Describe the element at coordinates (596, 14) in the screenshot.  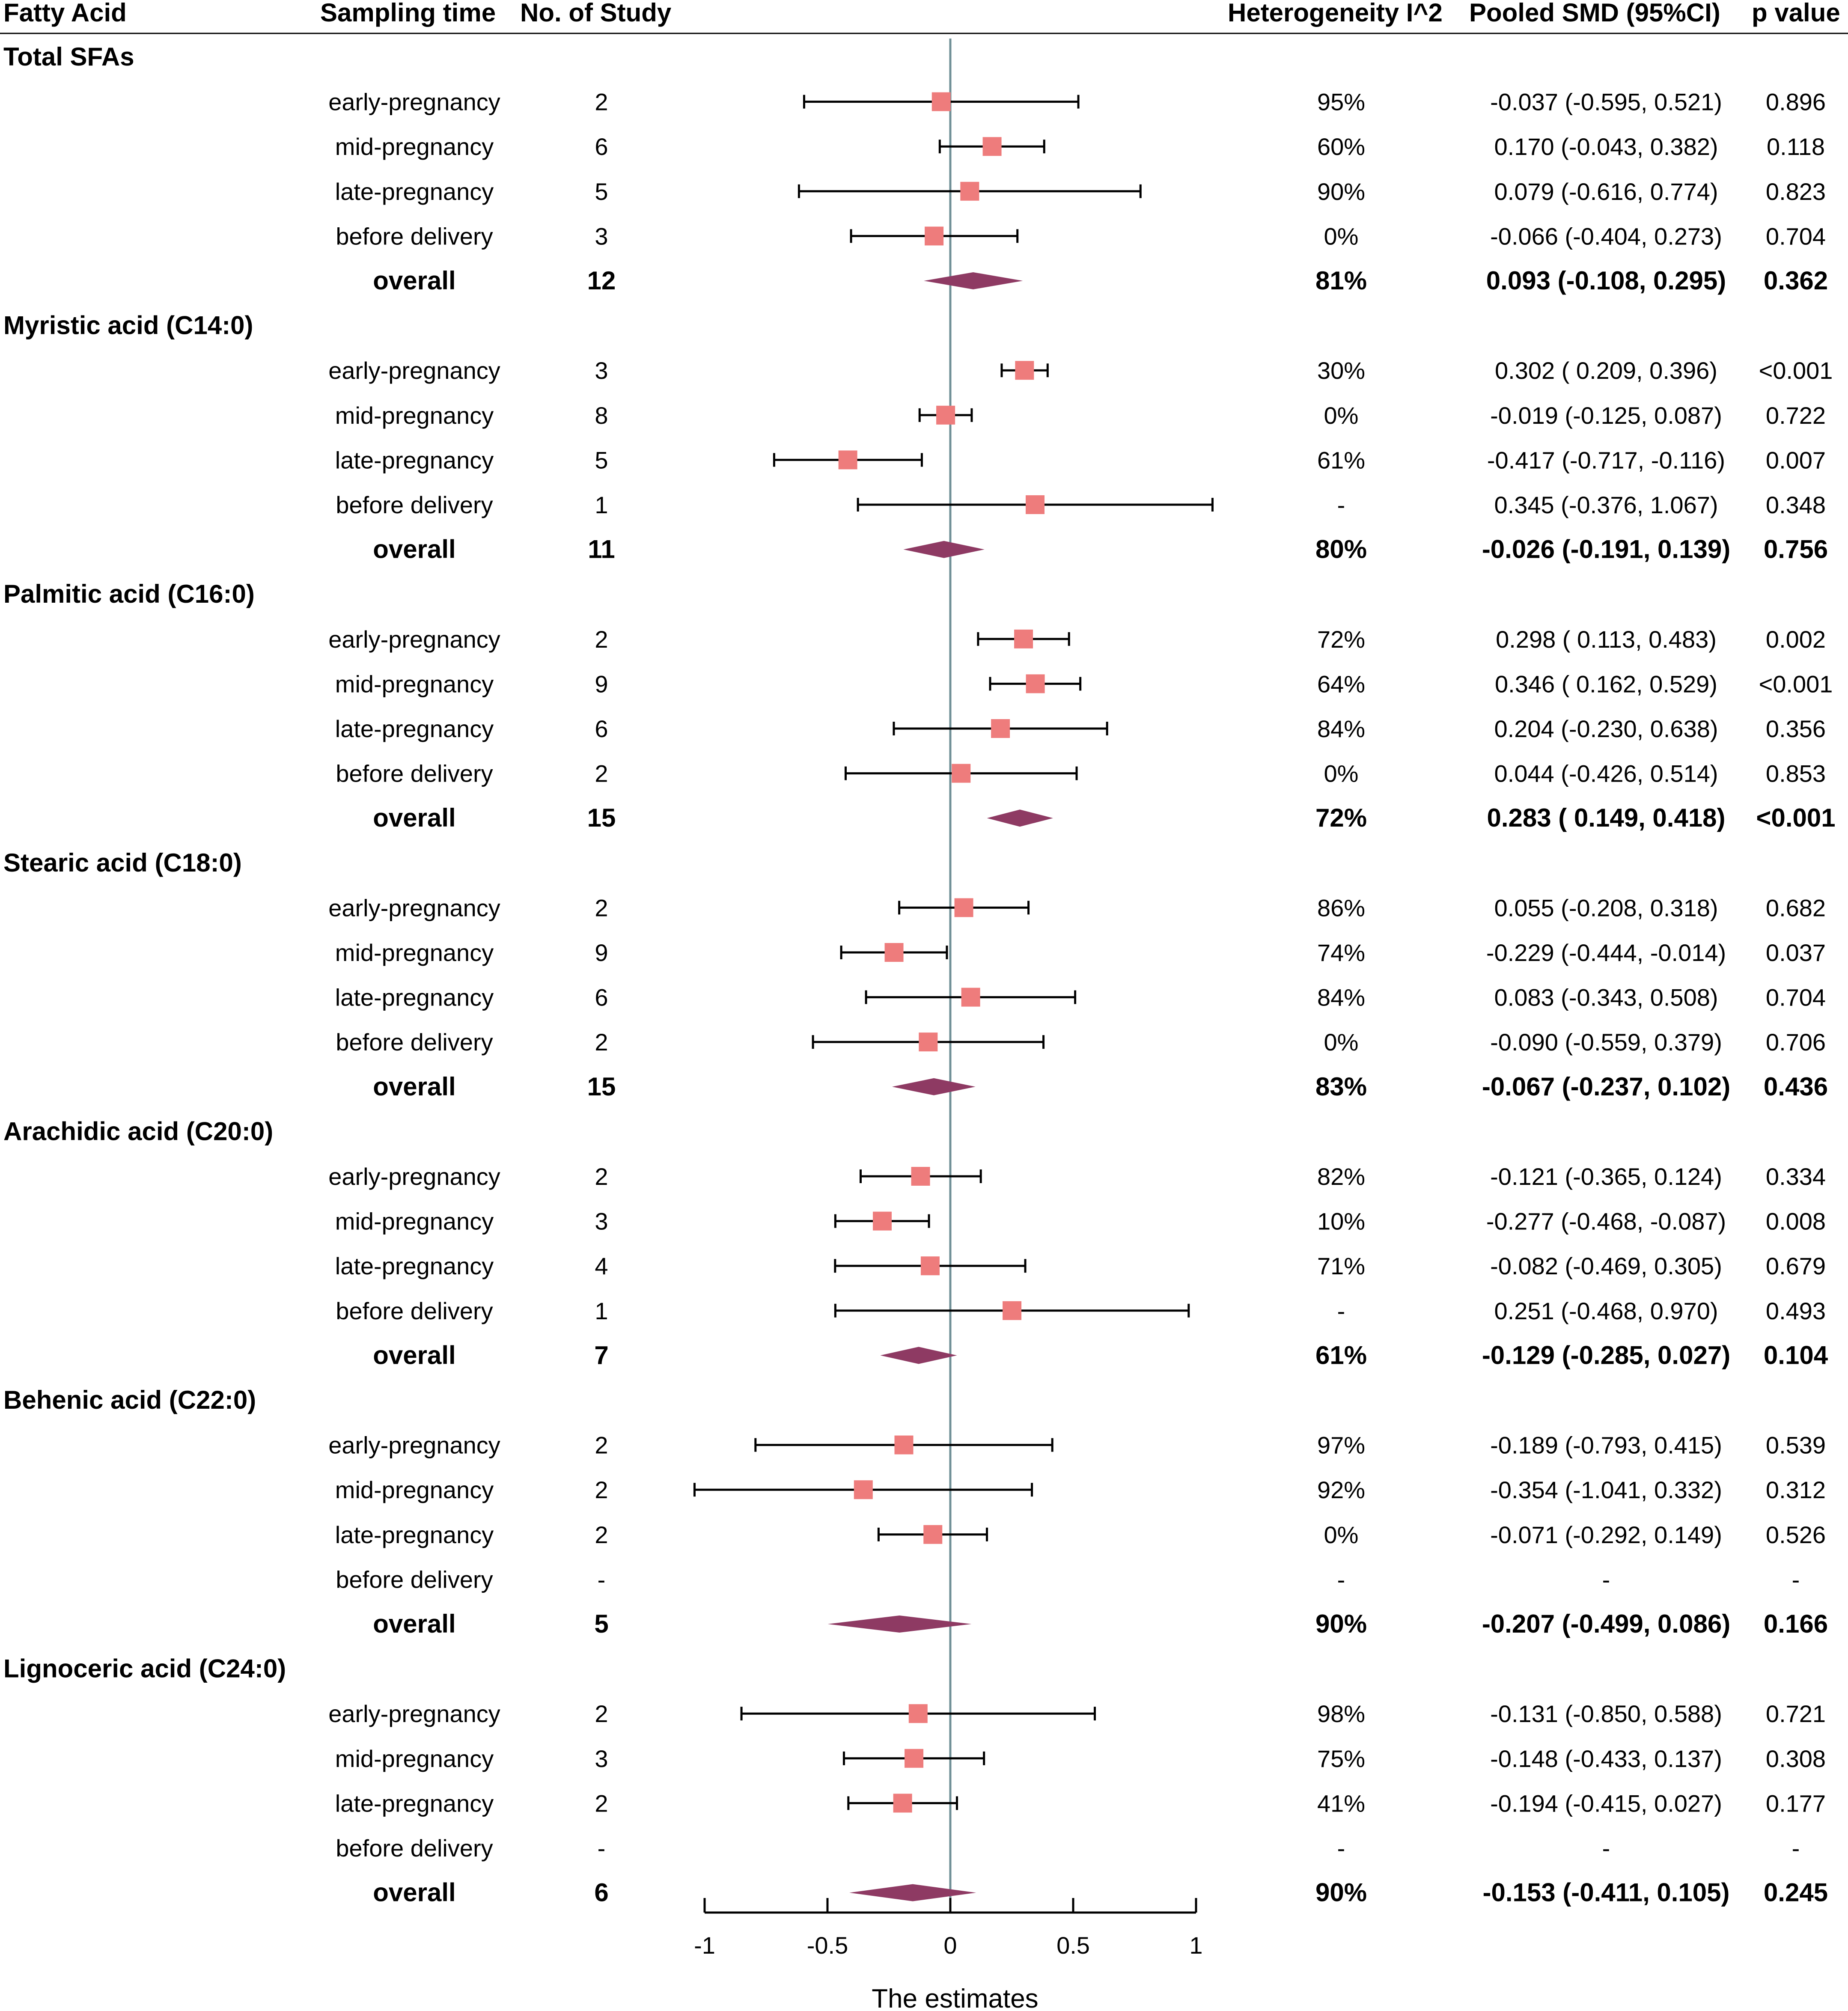
I see `header-no-of-study: No. of Study` at that location.